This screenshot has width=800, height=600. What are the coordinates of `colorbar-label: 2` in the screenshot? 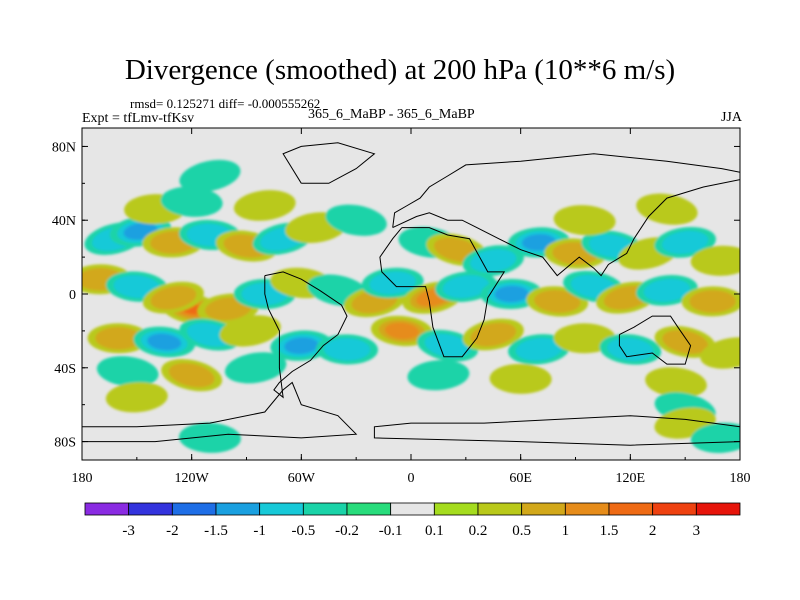 It's located at (653, 531).